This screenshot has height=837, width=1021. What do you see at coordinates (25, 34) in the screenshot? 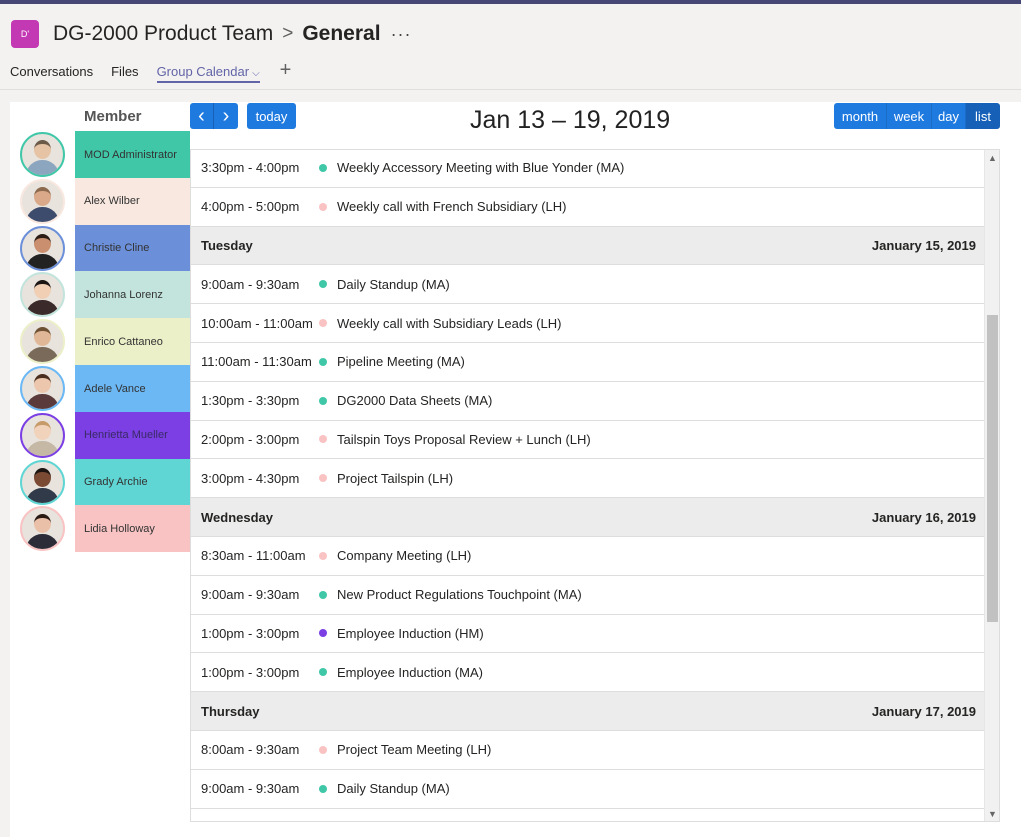
I see `team-avatar: D'` at bounding box center [25, 34].